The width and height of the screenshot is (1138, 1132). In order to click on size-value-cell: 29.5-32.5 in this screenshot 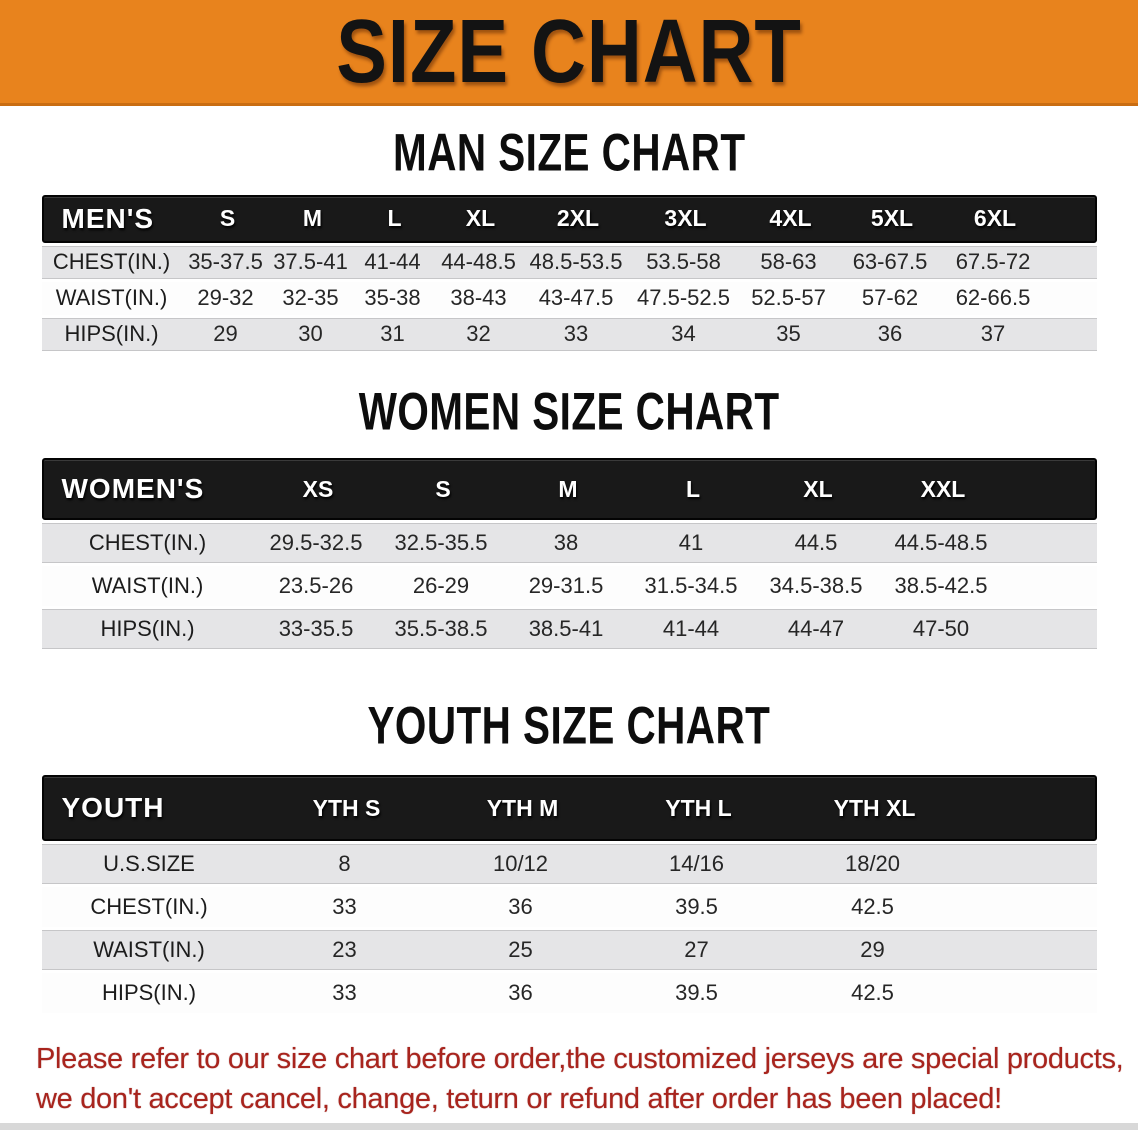, I will do `click(316, 543)`.